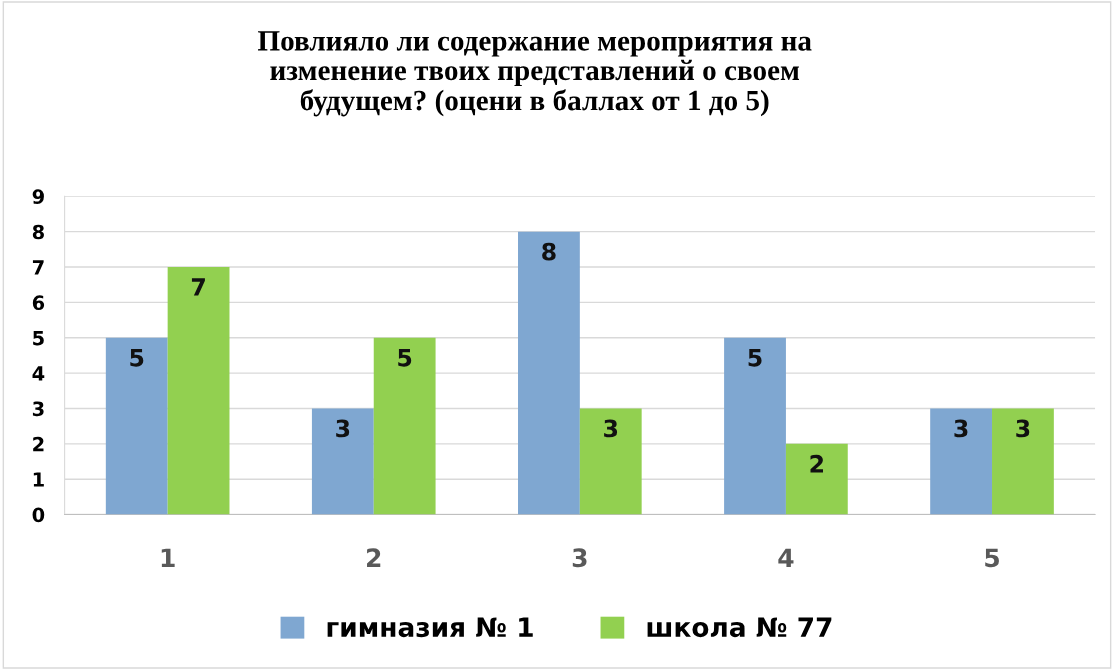 The width and height of the screenshot is (1114, 670). What do you see at coordinates (430, 627) in the screenshot?
I see `legend-label: гимназия № 1` at bounding box center [430, 627].